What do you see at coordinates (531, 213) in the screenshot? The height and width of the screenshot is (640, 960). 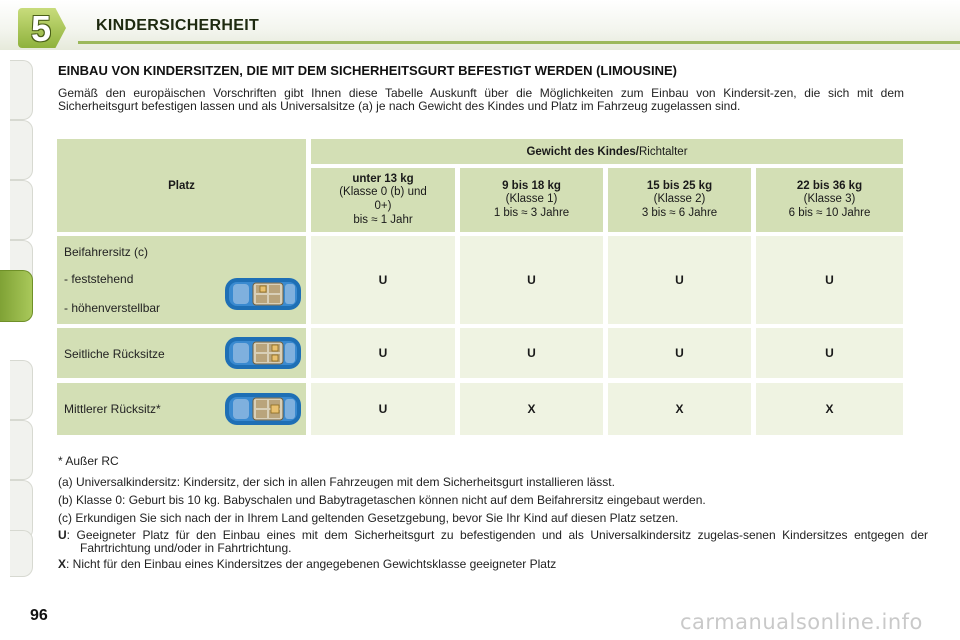 I see `column-age: 1 bis ≈ 3 Jahre` at bounding box center [531, 213].